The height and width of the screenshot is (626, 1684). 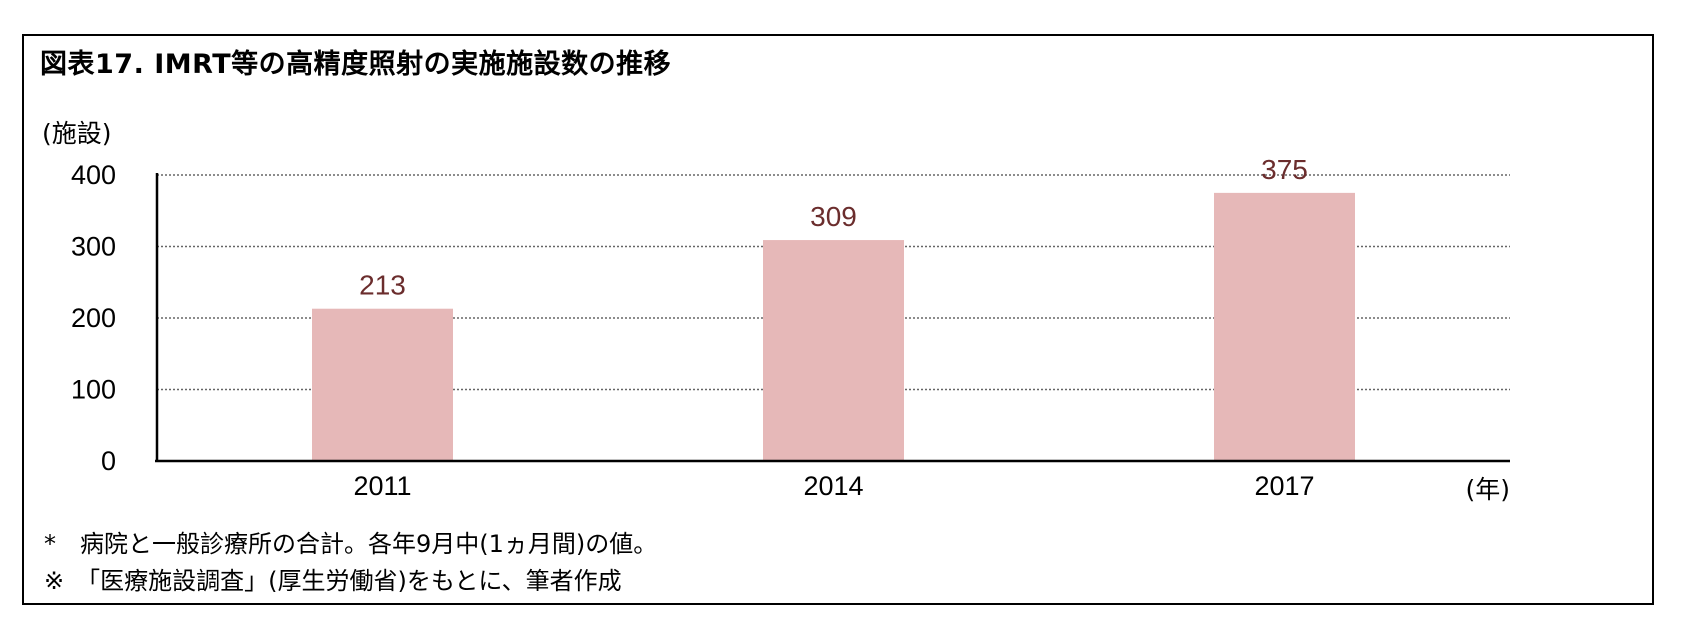 What do you see at coordinates (93, 247) in the screenshot?
I see `y-tick-label: 300` at bounding box center [93, 247].